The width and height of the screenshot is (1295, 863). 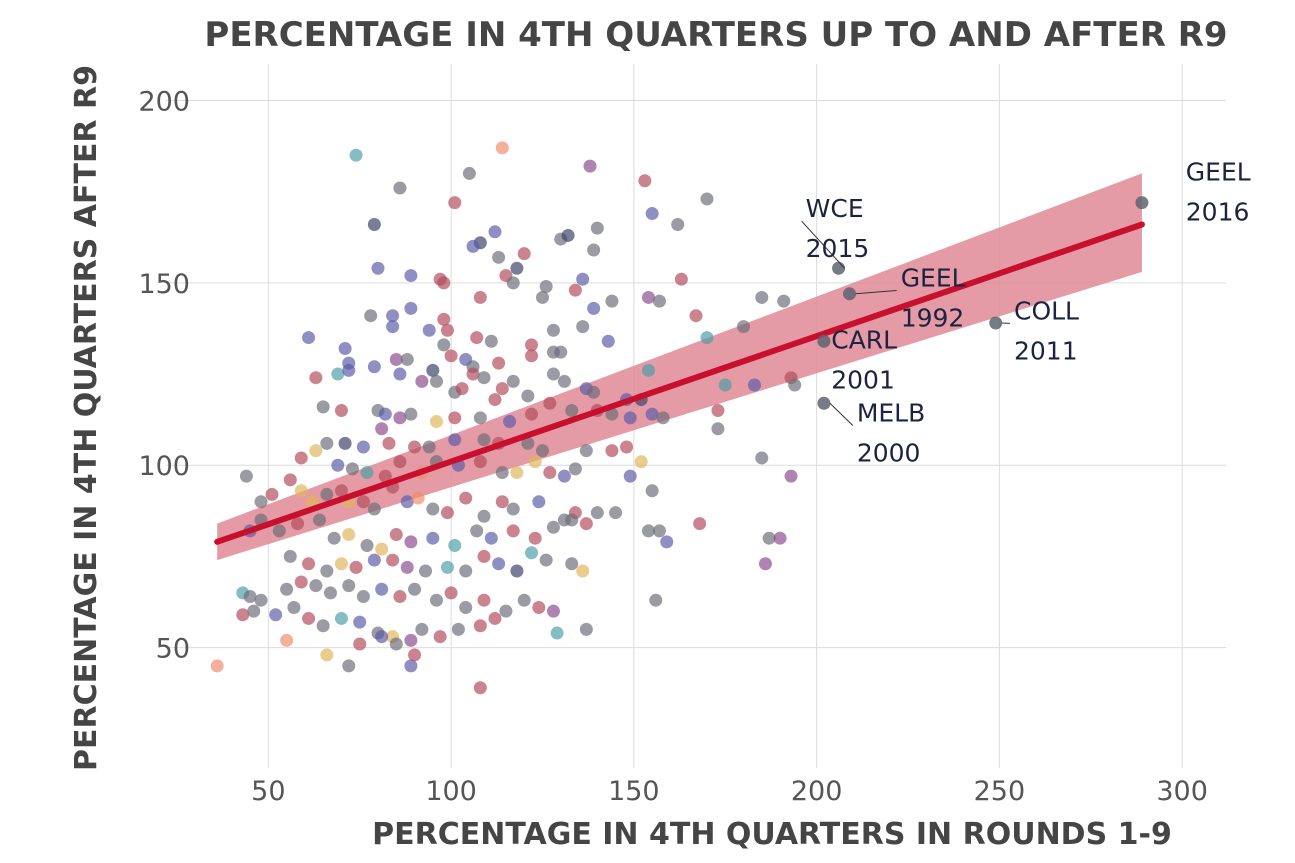 What do you see at coordinates (86, 418) in the screenshot?
I see `y-axis-label: PERCENTAGE IN 4TH QUARTERS AFTER R9` at bounding box center [86, 418].